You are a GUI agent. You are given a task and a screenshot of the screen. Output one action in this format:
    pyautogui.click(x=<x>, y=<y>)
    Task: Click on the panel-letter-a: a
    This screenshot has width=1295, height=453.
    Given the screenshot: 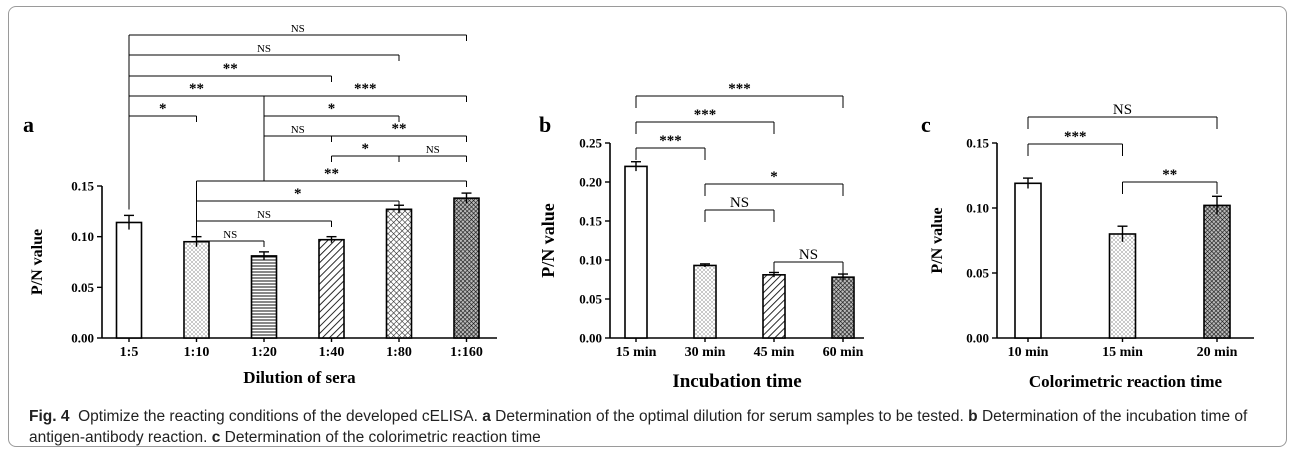 What is the action you would take?
    pyautogui.click(x=28, y=124)
    